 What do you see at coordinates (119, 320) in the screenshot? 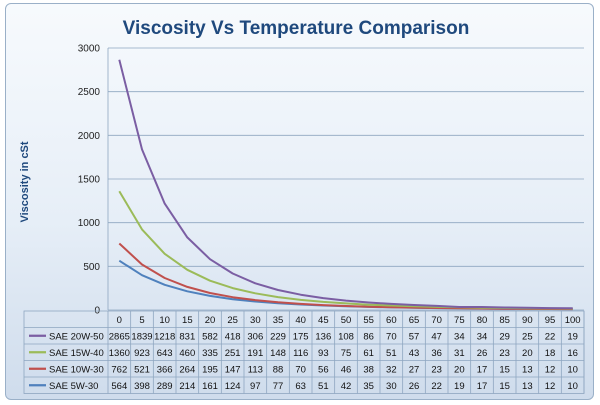
I see `x-tick-label: 0` at bounding box center [119, 320].